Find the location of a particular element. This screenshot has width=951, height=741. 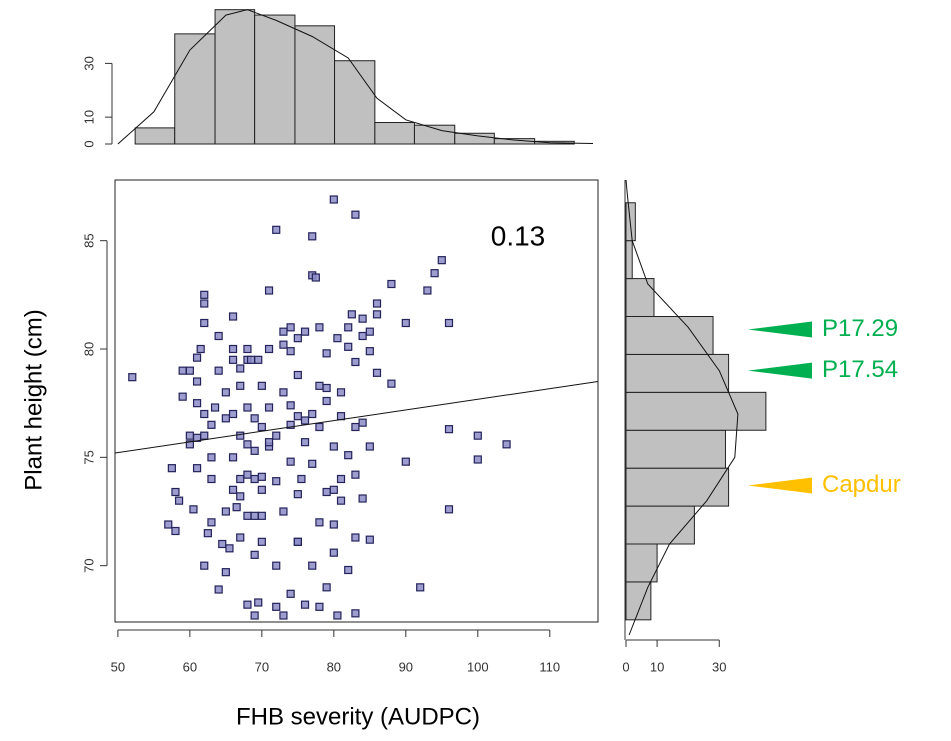

x-tick-label: 10 is located at coordinates (657, 666).